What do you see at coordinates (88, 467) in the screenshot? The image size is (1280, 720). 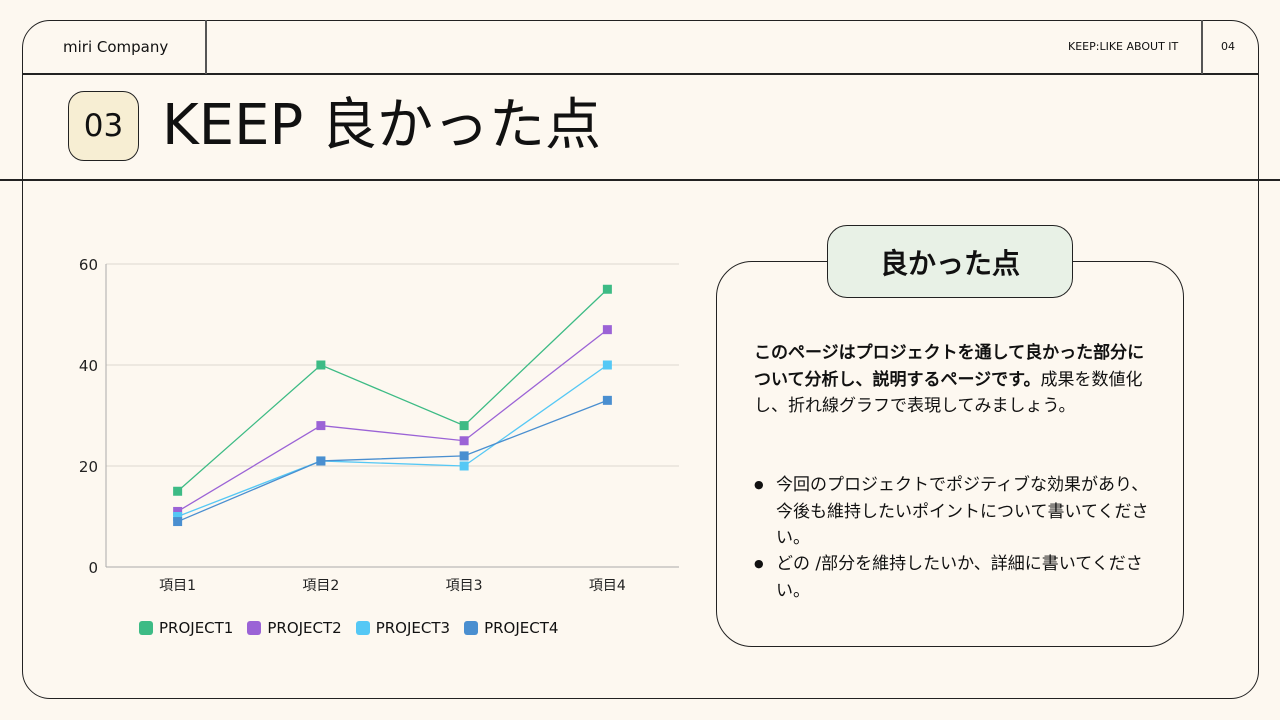 I see `y-tick-label: 20` at bounding box center [88, 467].